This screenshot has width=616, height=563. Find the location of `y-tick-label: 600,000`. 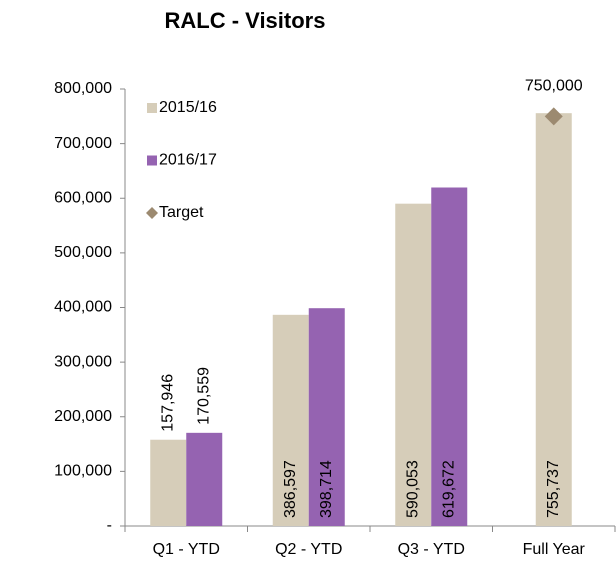

y-tick-label: 600,000 is located at coordinates (83, 197).